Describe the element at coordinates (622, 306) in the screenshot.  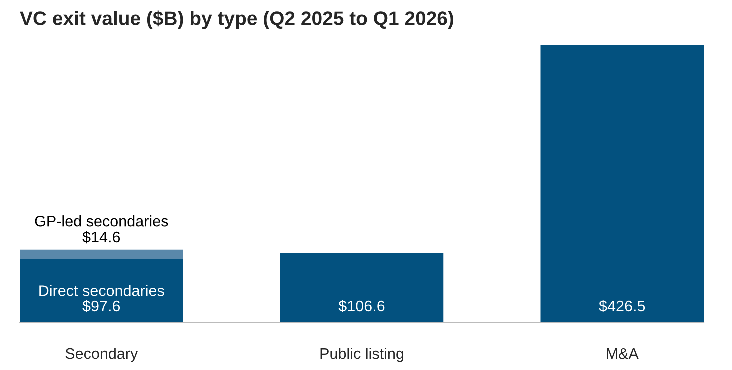
I see `data-label: $426.5` at that location.